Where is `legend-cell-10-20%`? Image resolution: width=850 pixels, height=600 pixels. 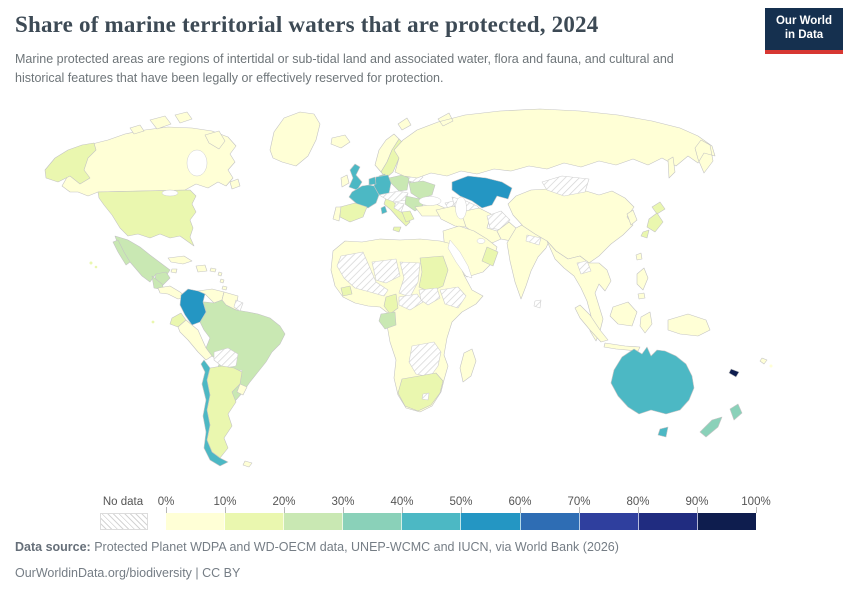 legend-cell-10-20% is located at coordinates (255, 521).